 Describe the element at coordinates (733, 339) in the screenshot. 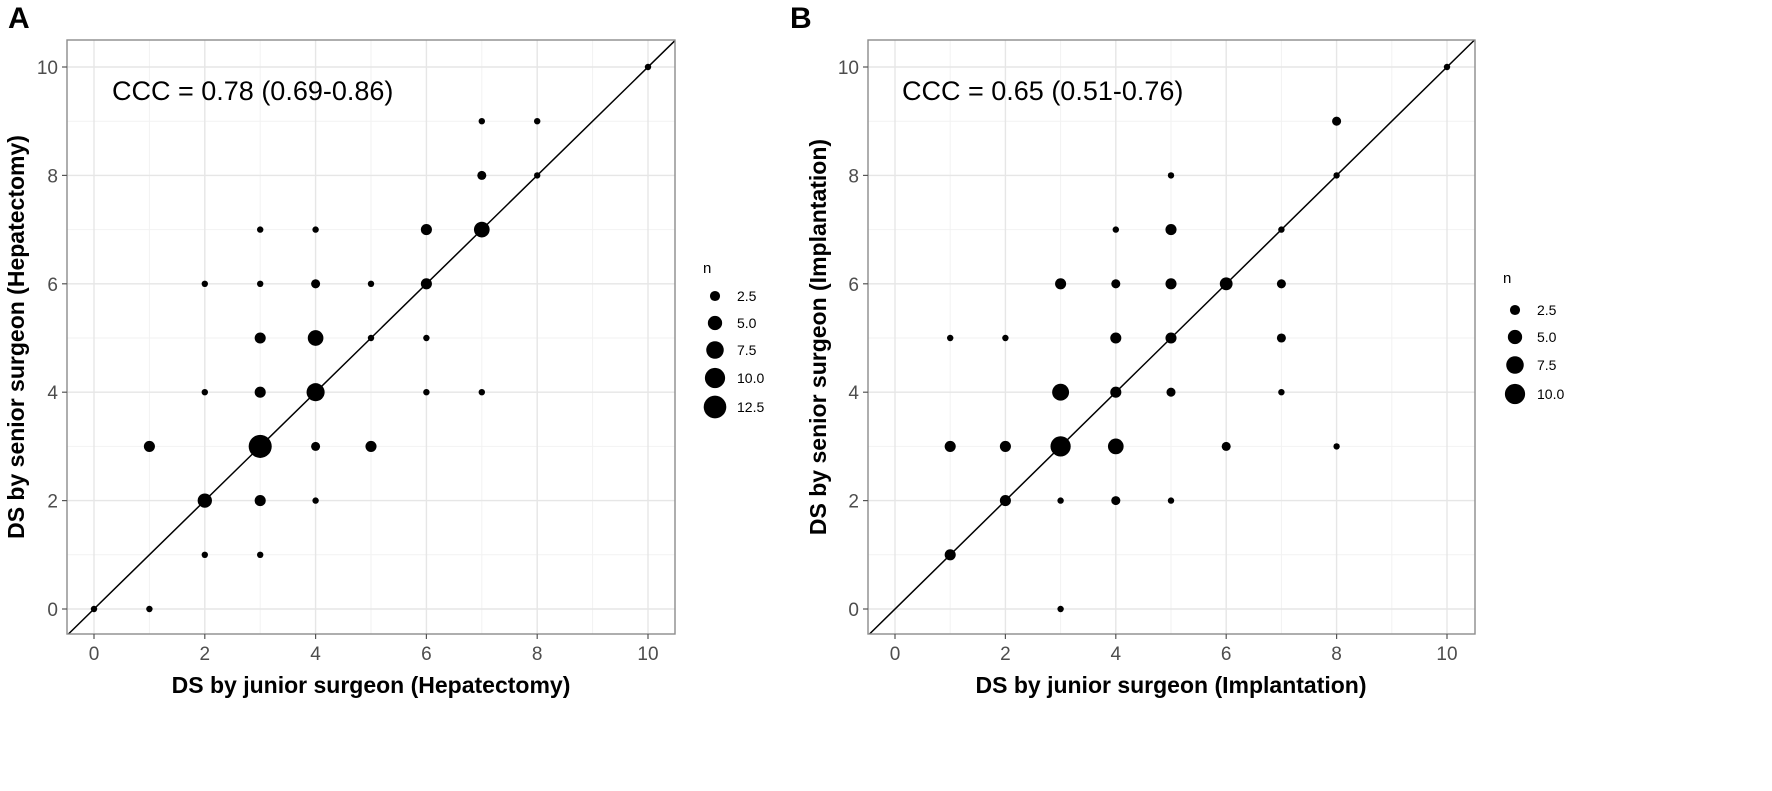

I see `panel-a-size-legend: n 2.5 5.0 7.5 10.0 12.5` at that location.